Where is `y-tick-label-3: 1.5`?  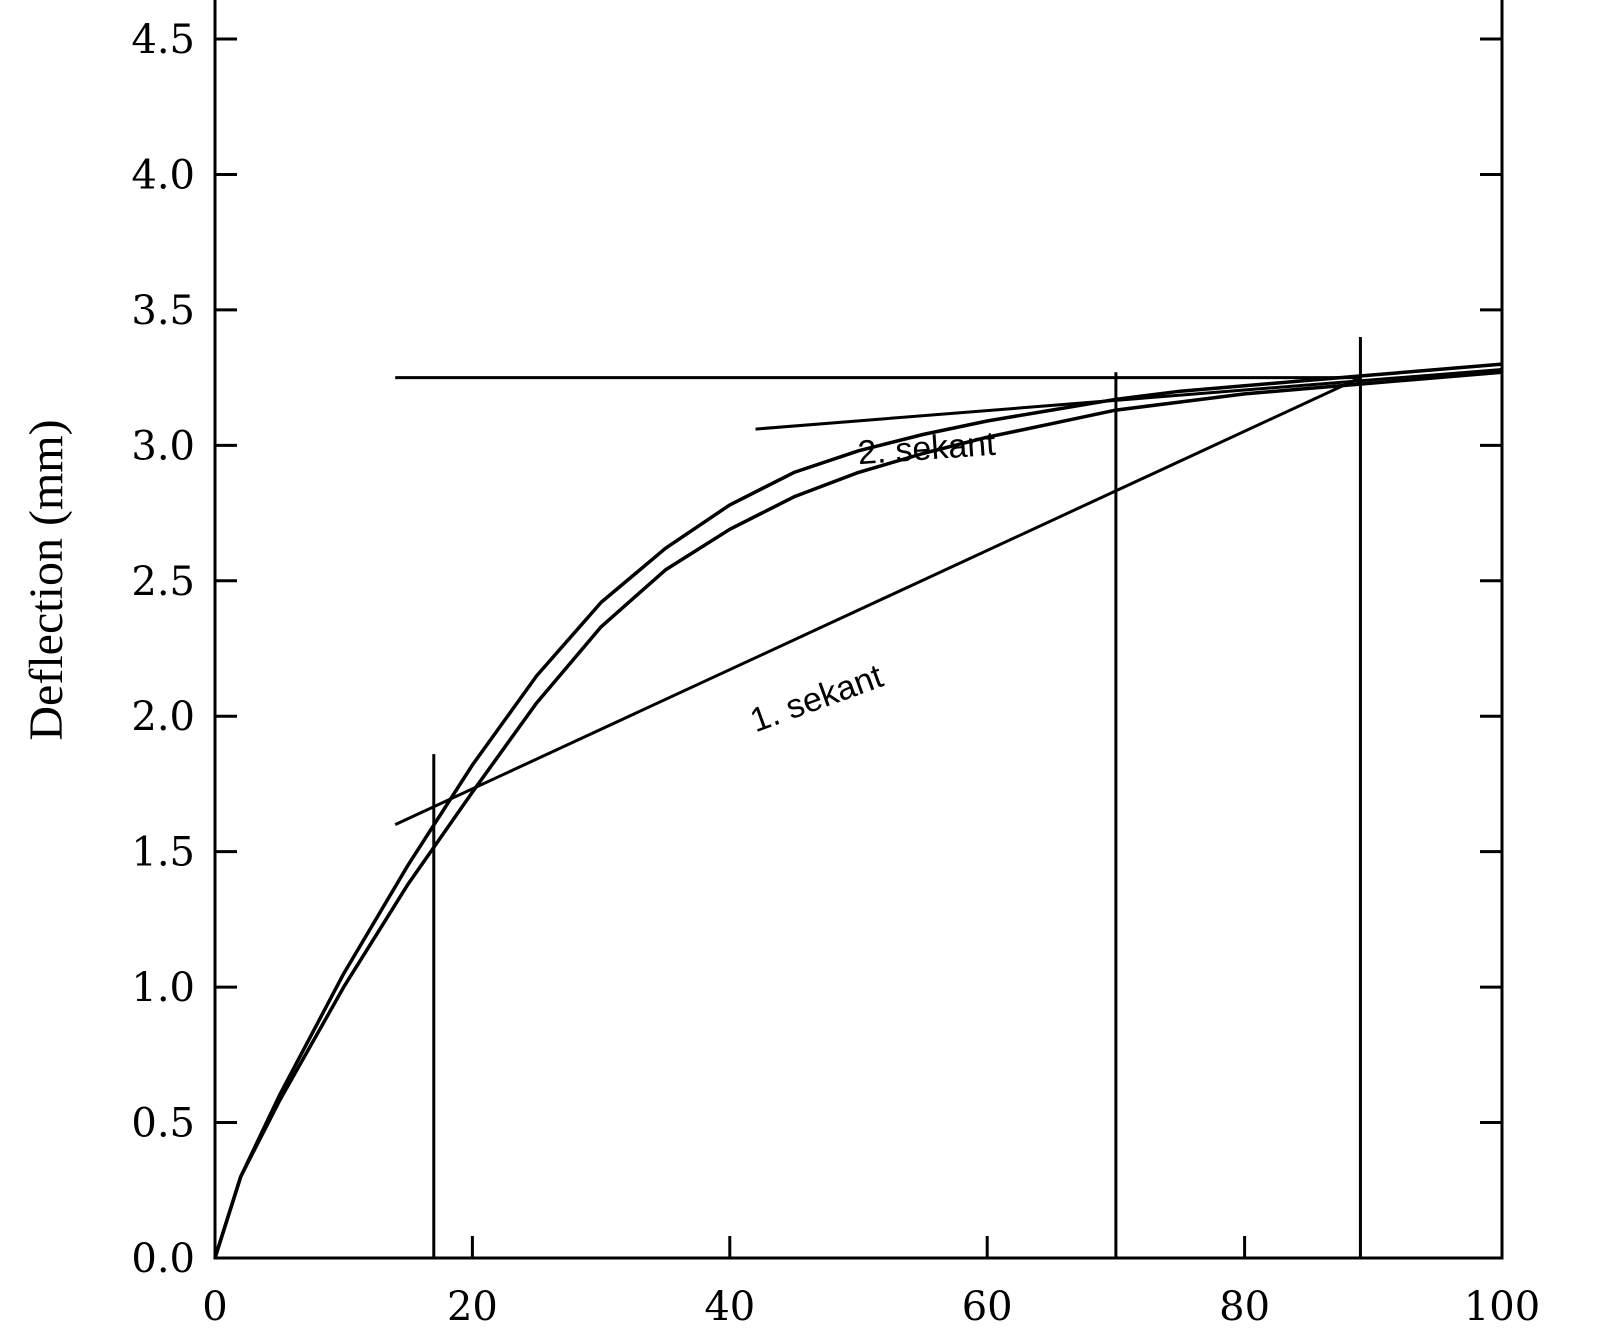 y-tick-label-3: 1.5 is located at coordinates (163, 853).